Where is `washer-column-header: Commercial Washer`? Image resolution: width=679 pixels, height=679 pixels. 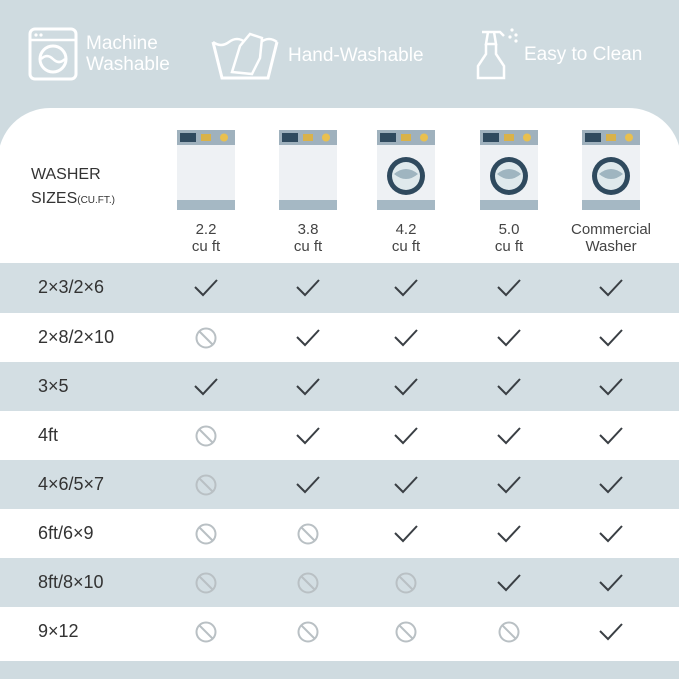
washer-column-header: Commercial Washer is located at coordinates (611, 192).